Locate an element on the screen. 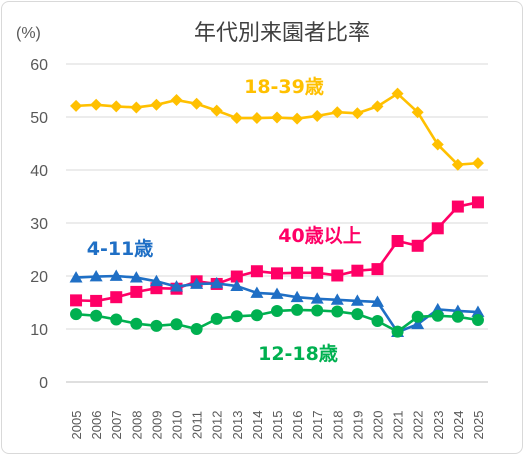  x-tick-label: 2018 is located at coordinates (337, 425).